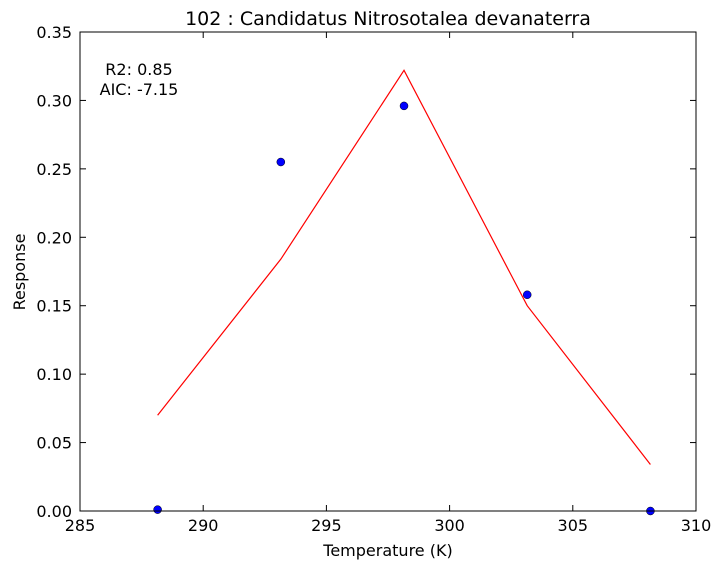  What do you see at coordinates (54, 100) in the screenshot?
I see `y-tick-label: 0.30` at bounding box center [54, 100].